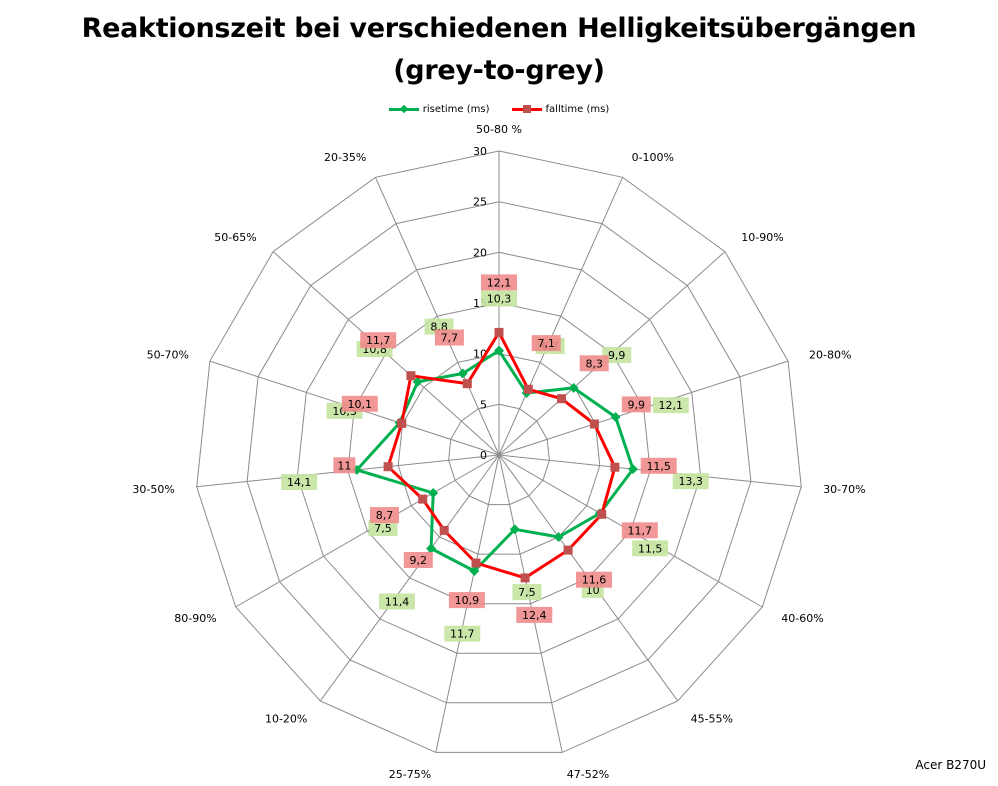 This screenshot has width=998, height=786. I want to click on risetime-data-label: 9,9, so click(617, 355).